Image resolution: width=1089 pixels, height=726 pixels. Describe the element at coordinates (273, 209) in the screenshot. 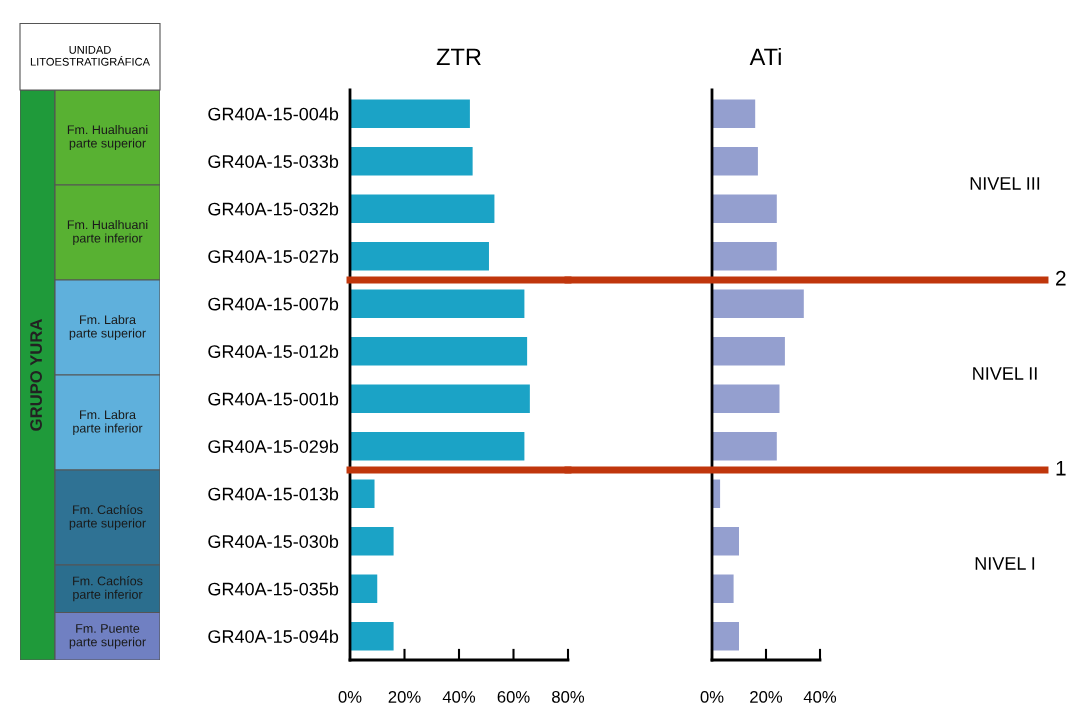

I see `y-tick-label: GR40A-15-032b` at that location.